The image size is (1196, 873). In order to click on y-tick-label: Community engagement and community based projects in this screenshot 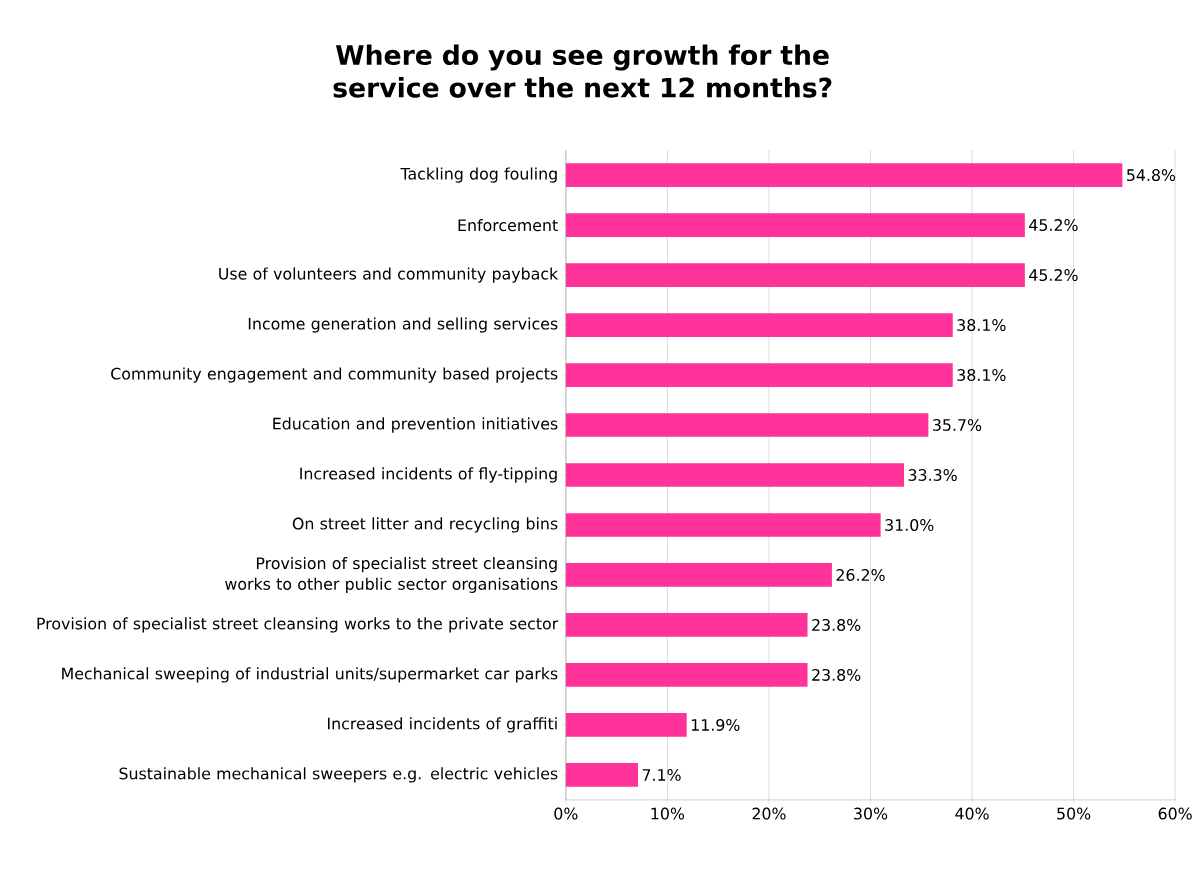, I will do `click(334, 375)`.